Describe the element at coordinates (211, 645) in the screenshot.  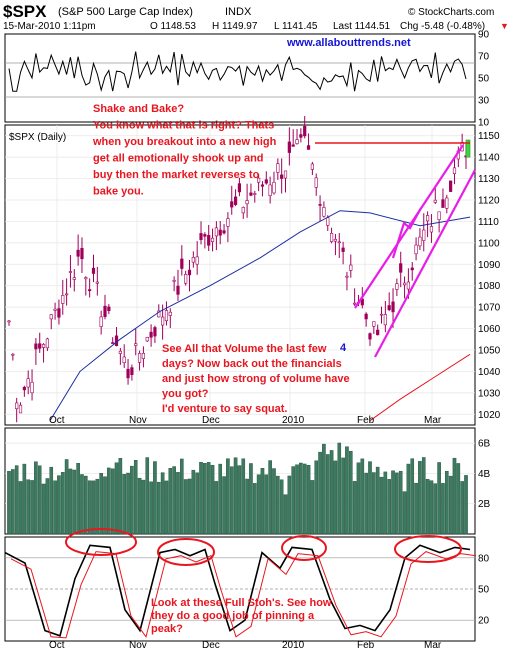
I see `month-label-bottom: Dec` at that location.